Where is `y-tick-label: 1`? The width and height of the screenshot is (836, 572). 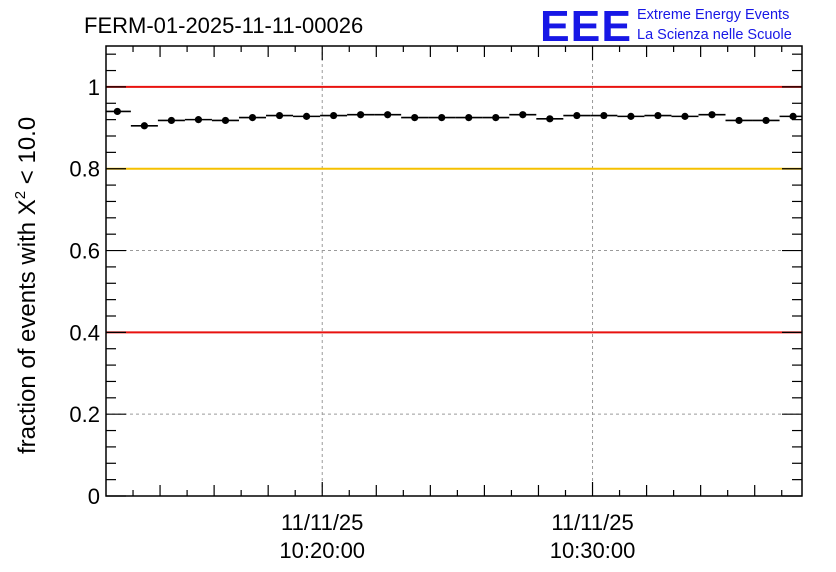 y-tick-label: 1 is located at coordinates (94, 87).